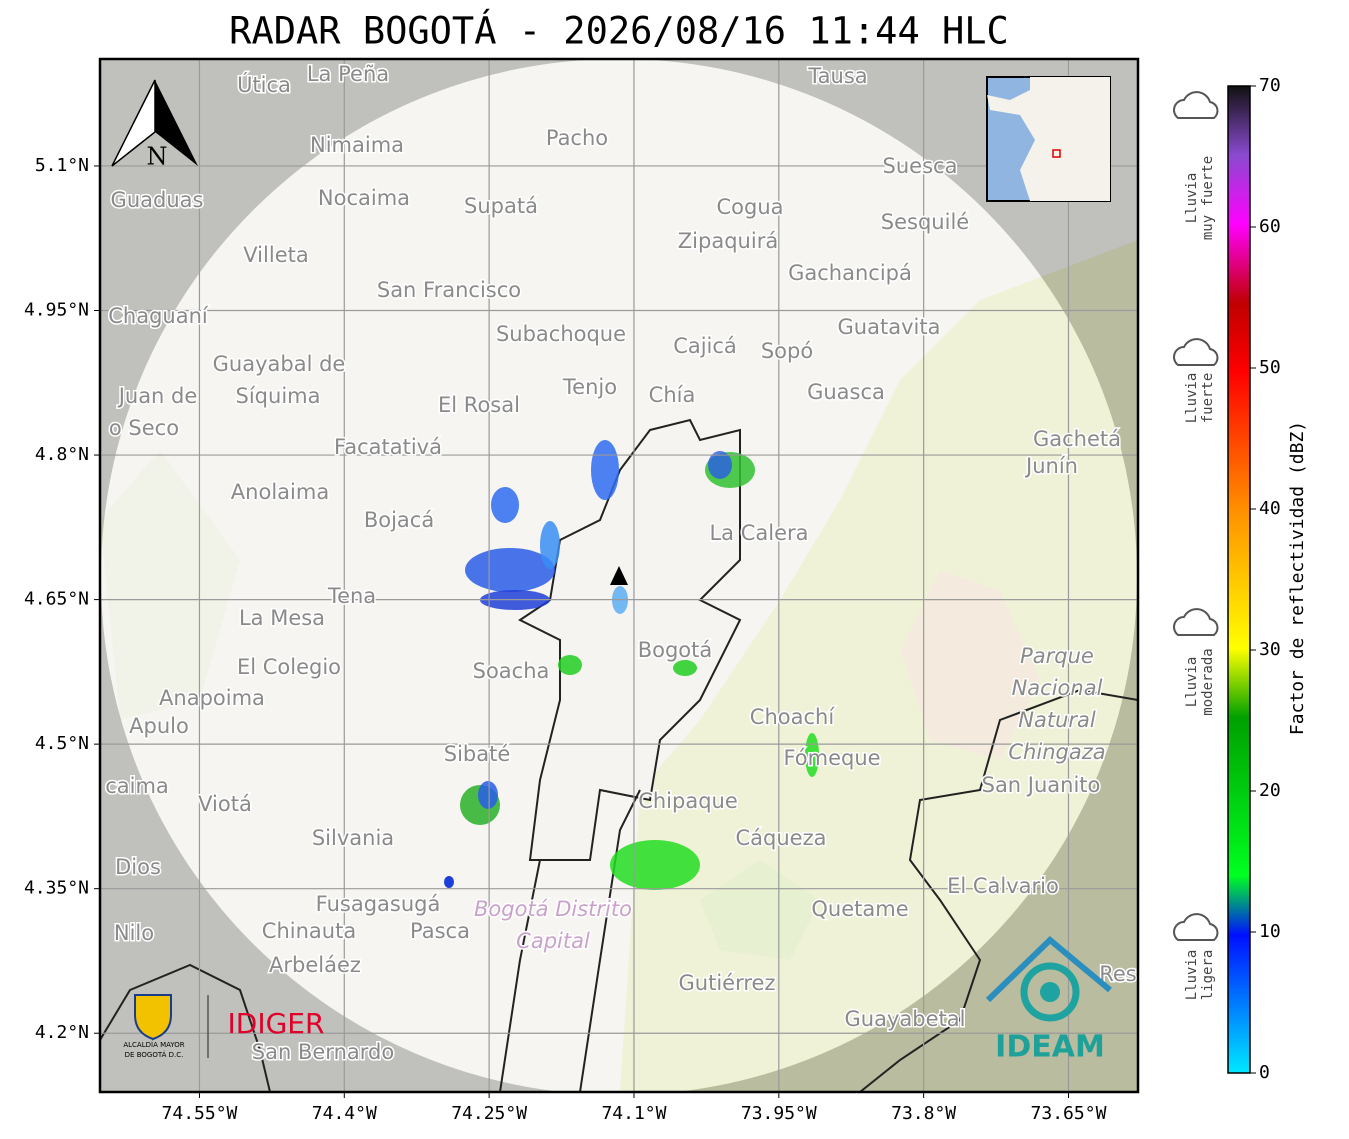 The height and width of the screenshot is (1139, 1349). Describe the element at coordinates (1270, 649) in the screenshot. I see `colorbar-tick-label: 30` at that location.